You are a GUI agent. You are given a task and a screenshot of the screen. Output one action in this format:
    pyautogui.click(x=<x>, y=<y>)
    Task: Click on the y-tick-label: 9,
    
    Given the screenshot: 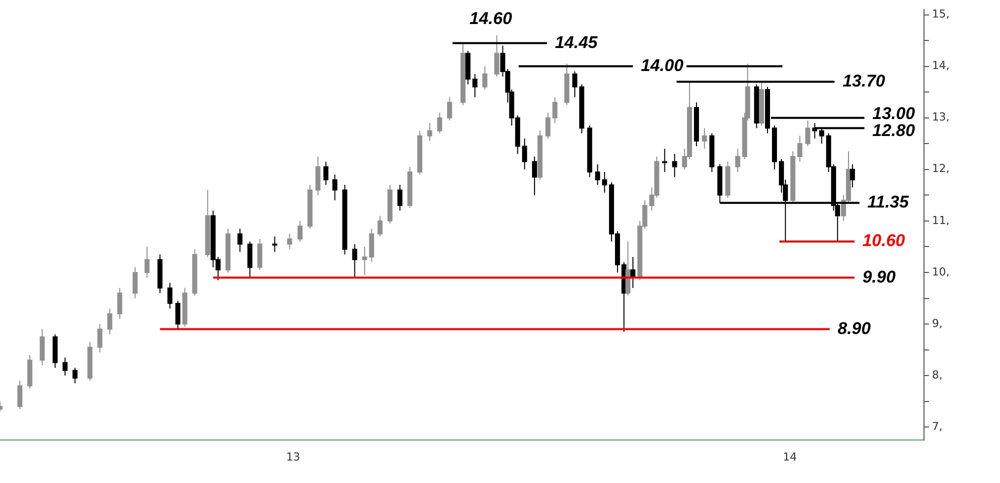 What is the action you would take?
    pyautogui.click(x=937, y=323)
    